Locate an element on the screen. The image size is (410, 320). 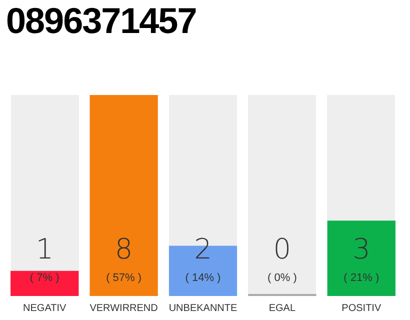
bar is located at coordinates (44, 283).